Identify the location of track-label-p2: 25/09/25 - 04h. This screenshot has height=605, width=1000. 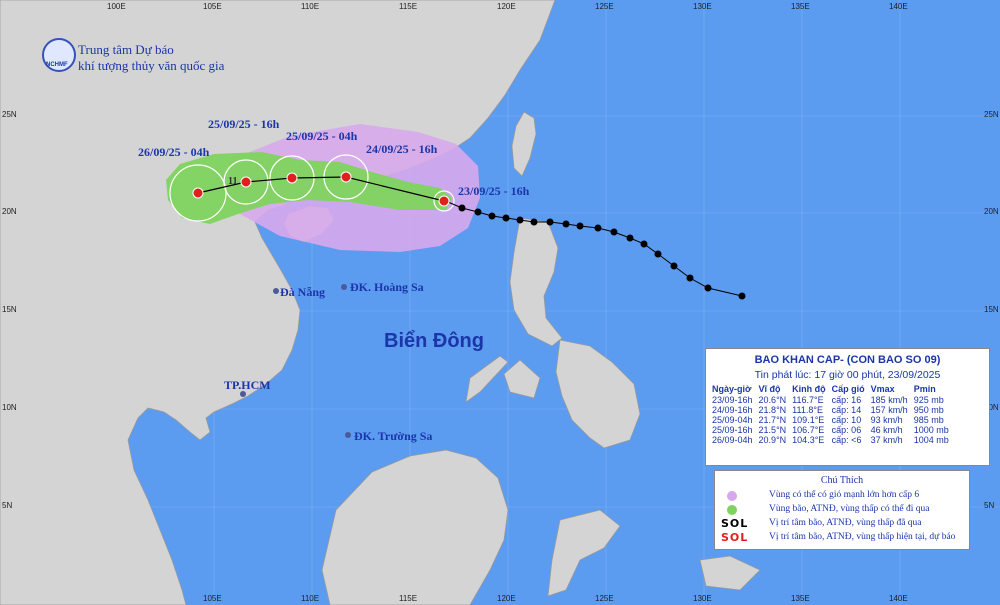
(322, 136).